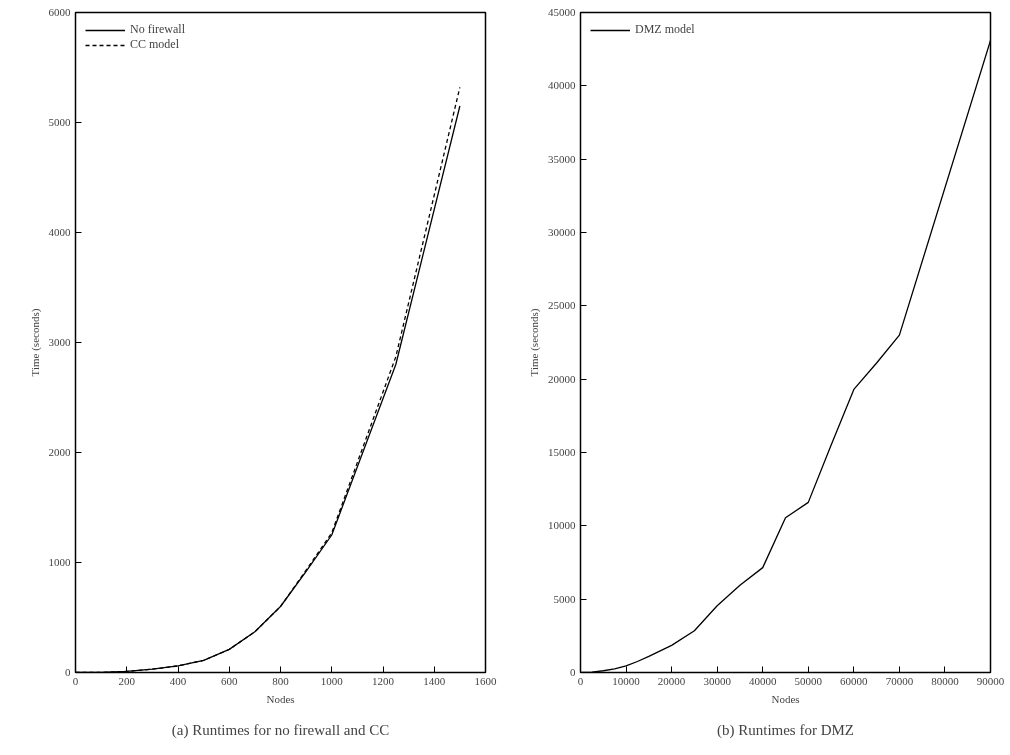 This screenshot has height=755, width=1010. What do you see at coordinates (127, 680) in the screenshot?
I see `x-tick-label: 200` at bounding box center [127, 680].